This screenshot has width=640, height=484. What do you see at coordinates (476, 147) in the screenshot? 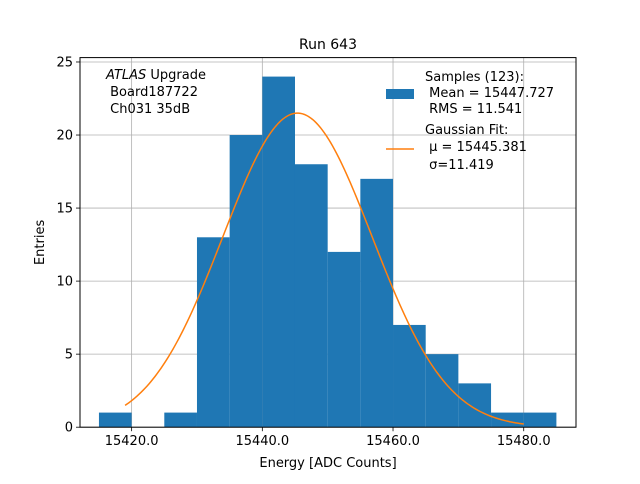
I see `legend-entry-line: μ = 15445.381` at bounding box center [476, 147].